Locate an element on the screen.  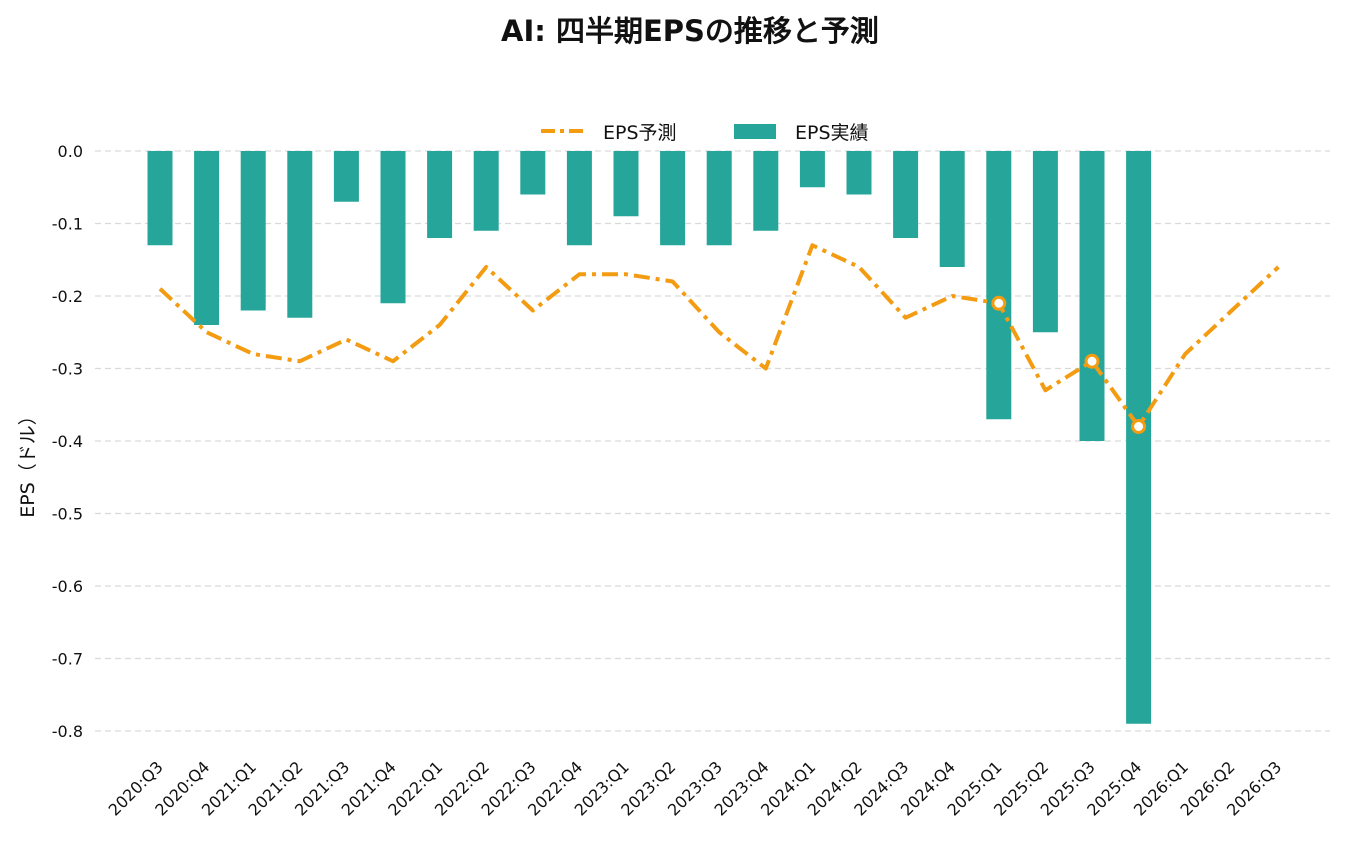
bar-2024:Q1 is located at coordinates (812, 169).